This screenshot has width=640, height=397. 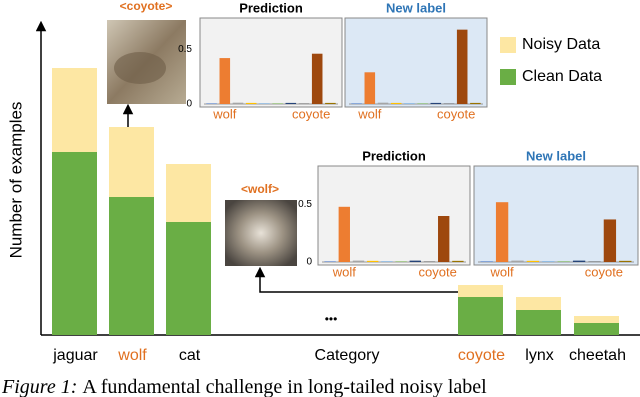 What do you see at coordinates (146, 6) in the screenshot?
I see `image-label: <coyote>` at bounding box center [146, 6].